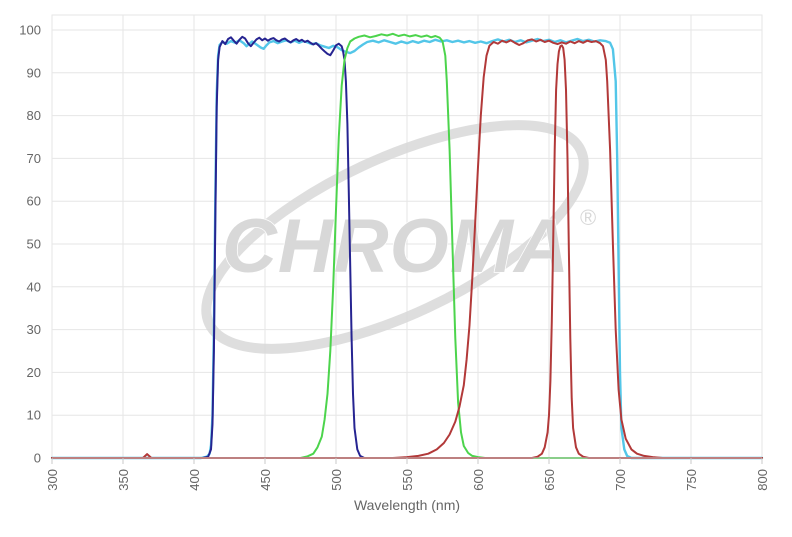  What do you see at coordinates (34, 243) in the screenshot?
I see `y-tick-label: 50` at bounding box center [34, 243].